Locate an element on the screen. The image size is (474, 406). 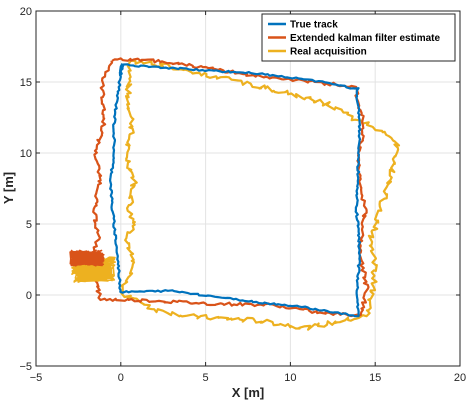
y-tick-label-5: 20 is located at coordinates (26, 12).